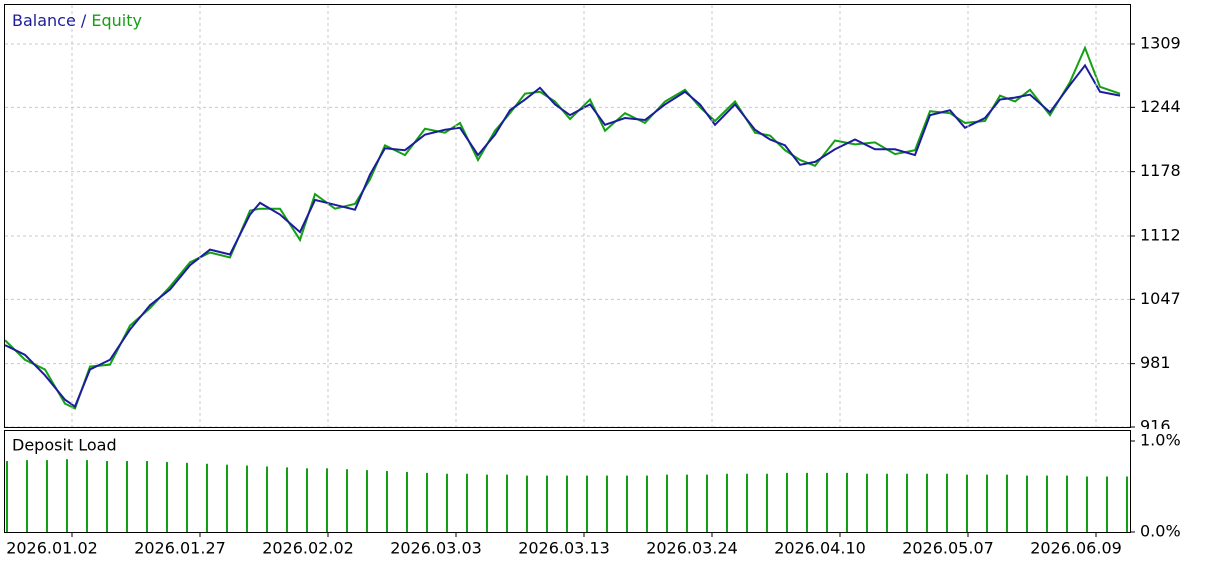 The height and width of the screenshot is (561, 1215). Describe the element at coordinates (180, 548) in the screenshot. I see `x-tick-label: 2026.01.27` at that location.